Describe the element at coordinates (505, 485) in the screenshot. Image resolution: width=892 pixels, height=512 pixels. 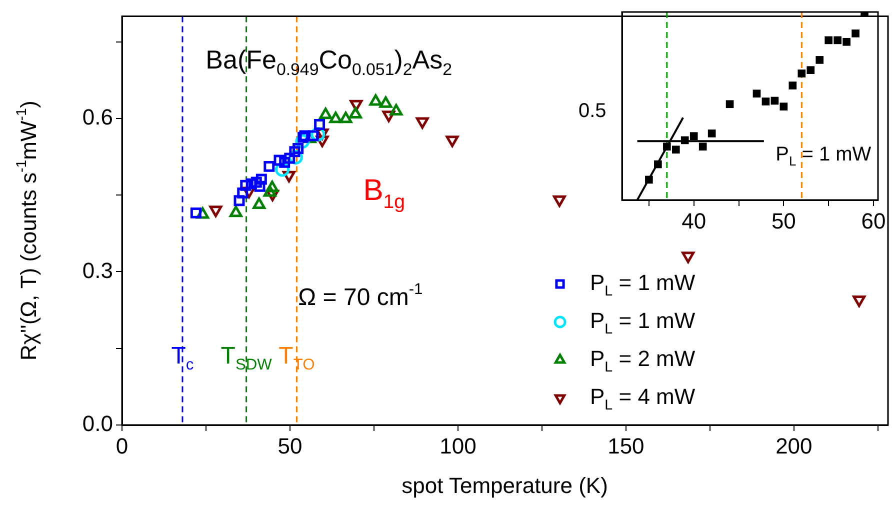
I see `x-axis-title: spot Temperature (K)` at that location.